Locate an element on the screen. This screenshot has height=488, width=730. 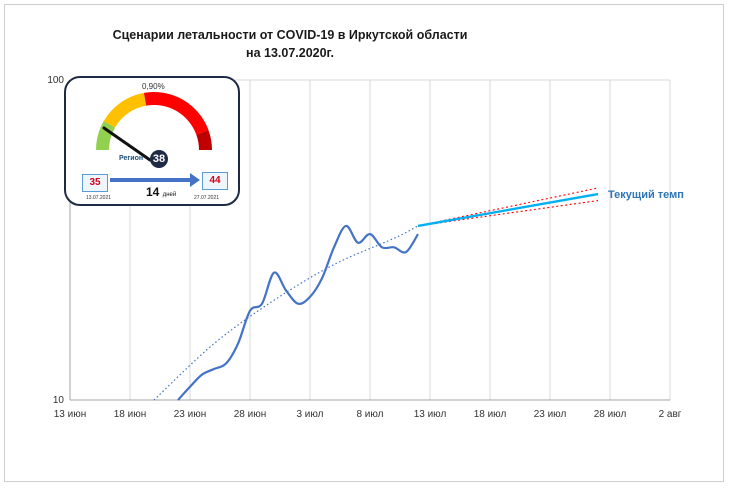
gauge-percent: 0,90% is located at coordinates (153, 86).